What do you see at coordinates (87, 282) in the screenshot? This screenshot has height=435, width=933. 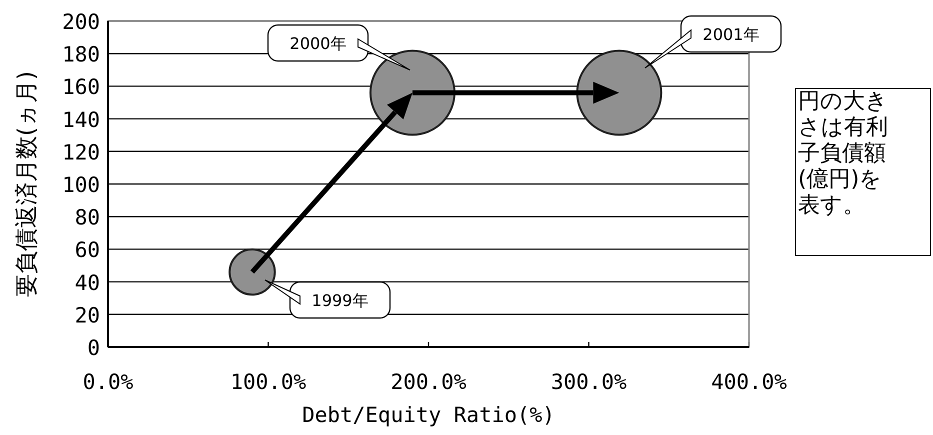 I see `y-tick-label: 40` at bounding box center [87, 282].